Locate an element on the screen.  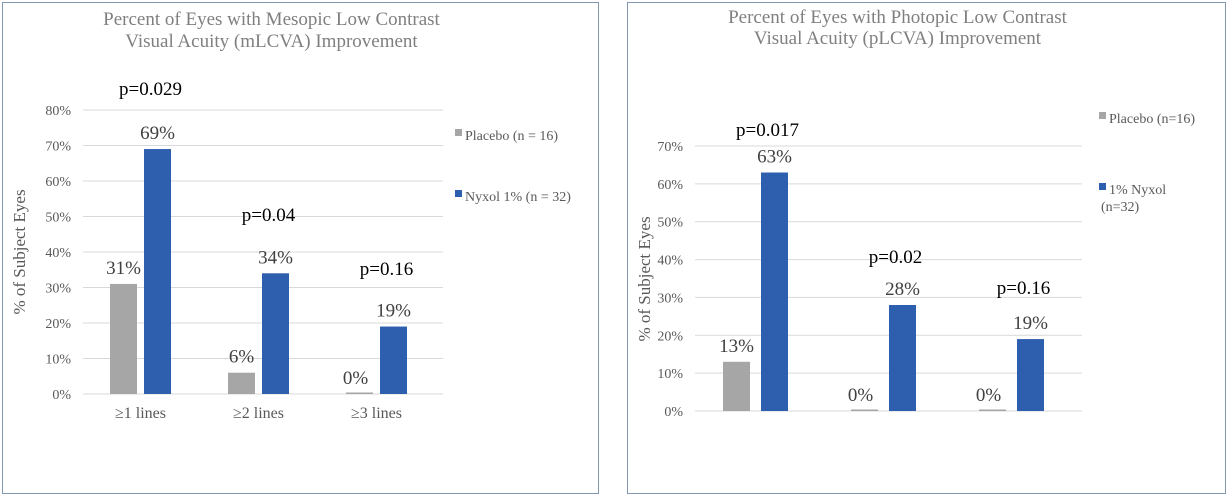
data-label: 63% is located at coordinates (774, 157).